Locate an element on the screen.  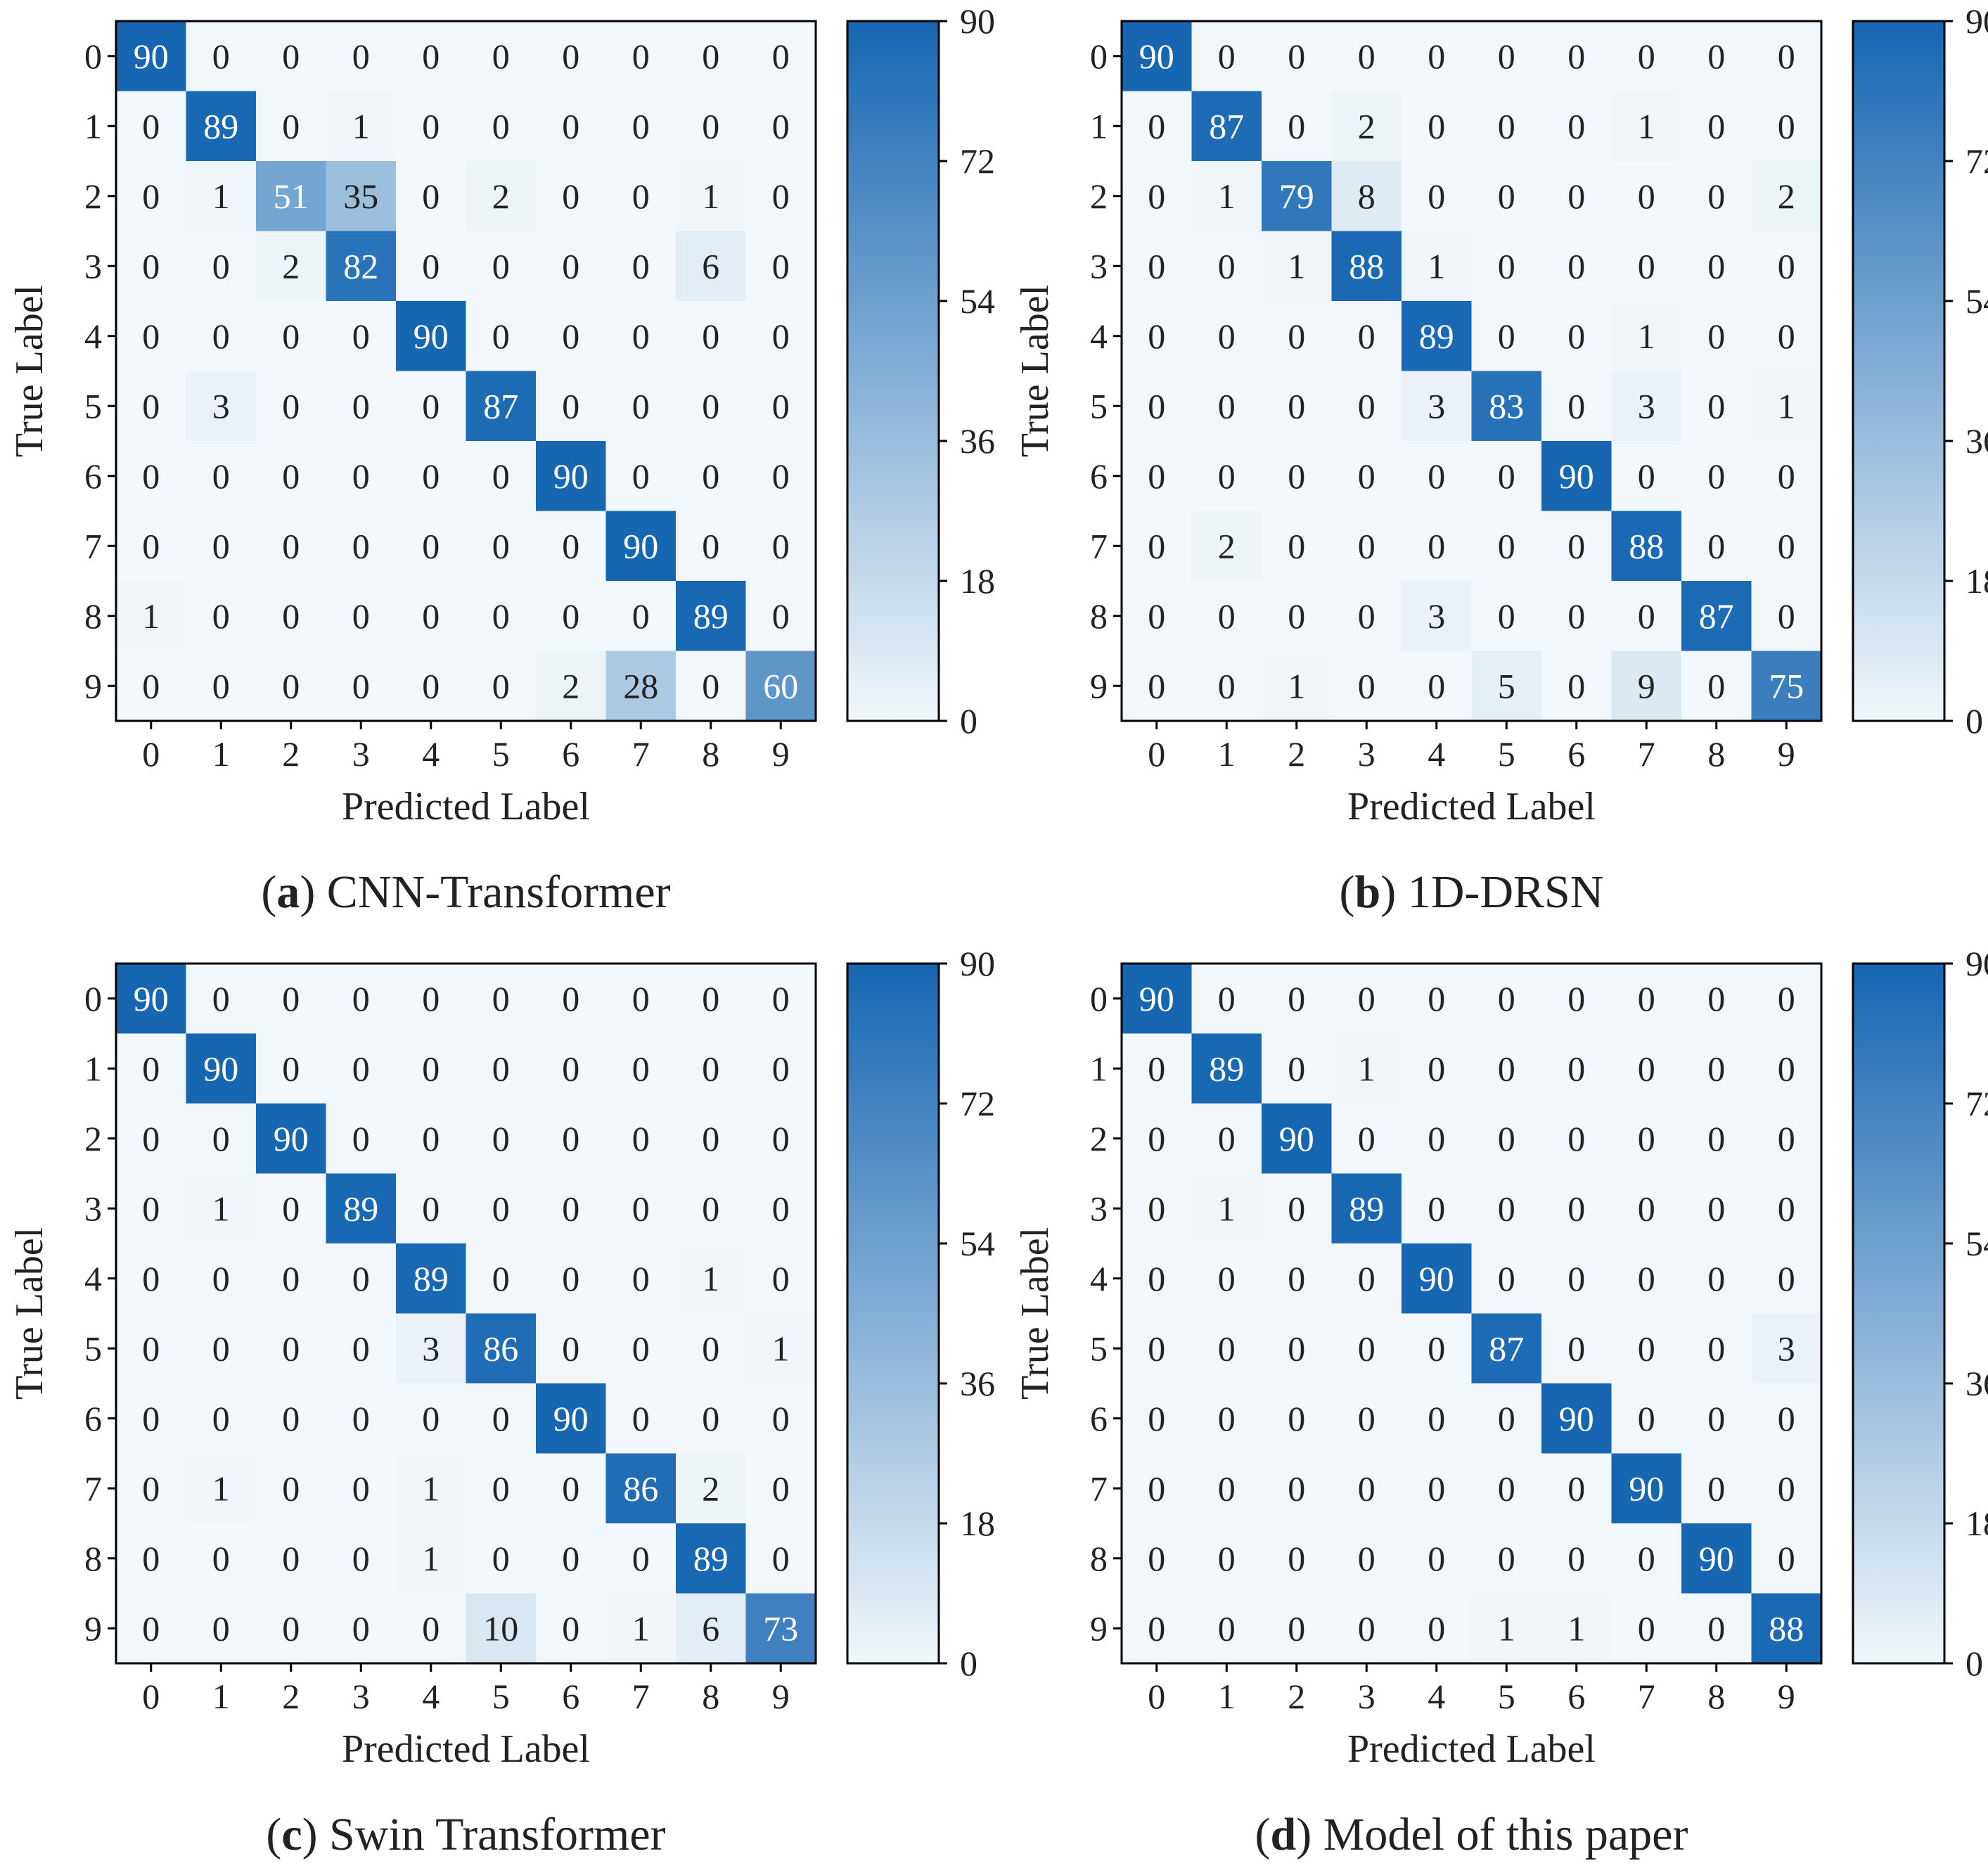
colorbar-tick-label: 36 is located at coordinates (977, 1383).